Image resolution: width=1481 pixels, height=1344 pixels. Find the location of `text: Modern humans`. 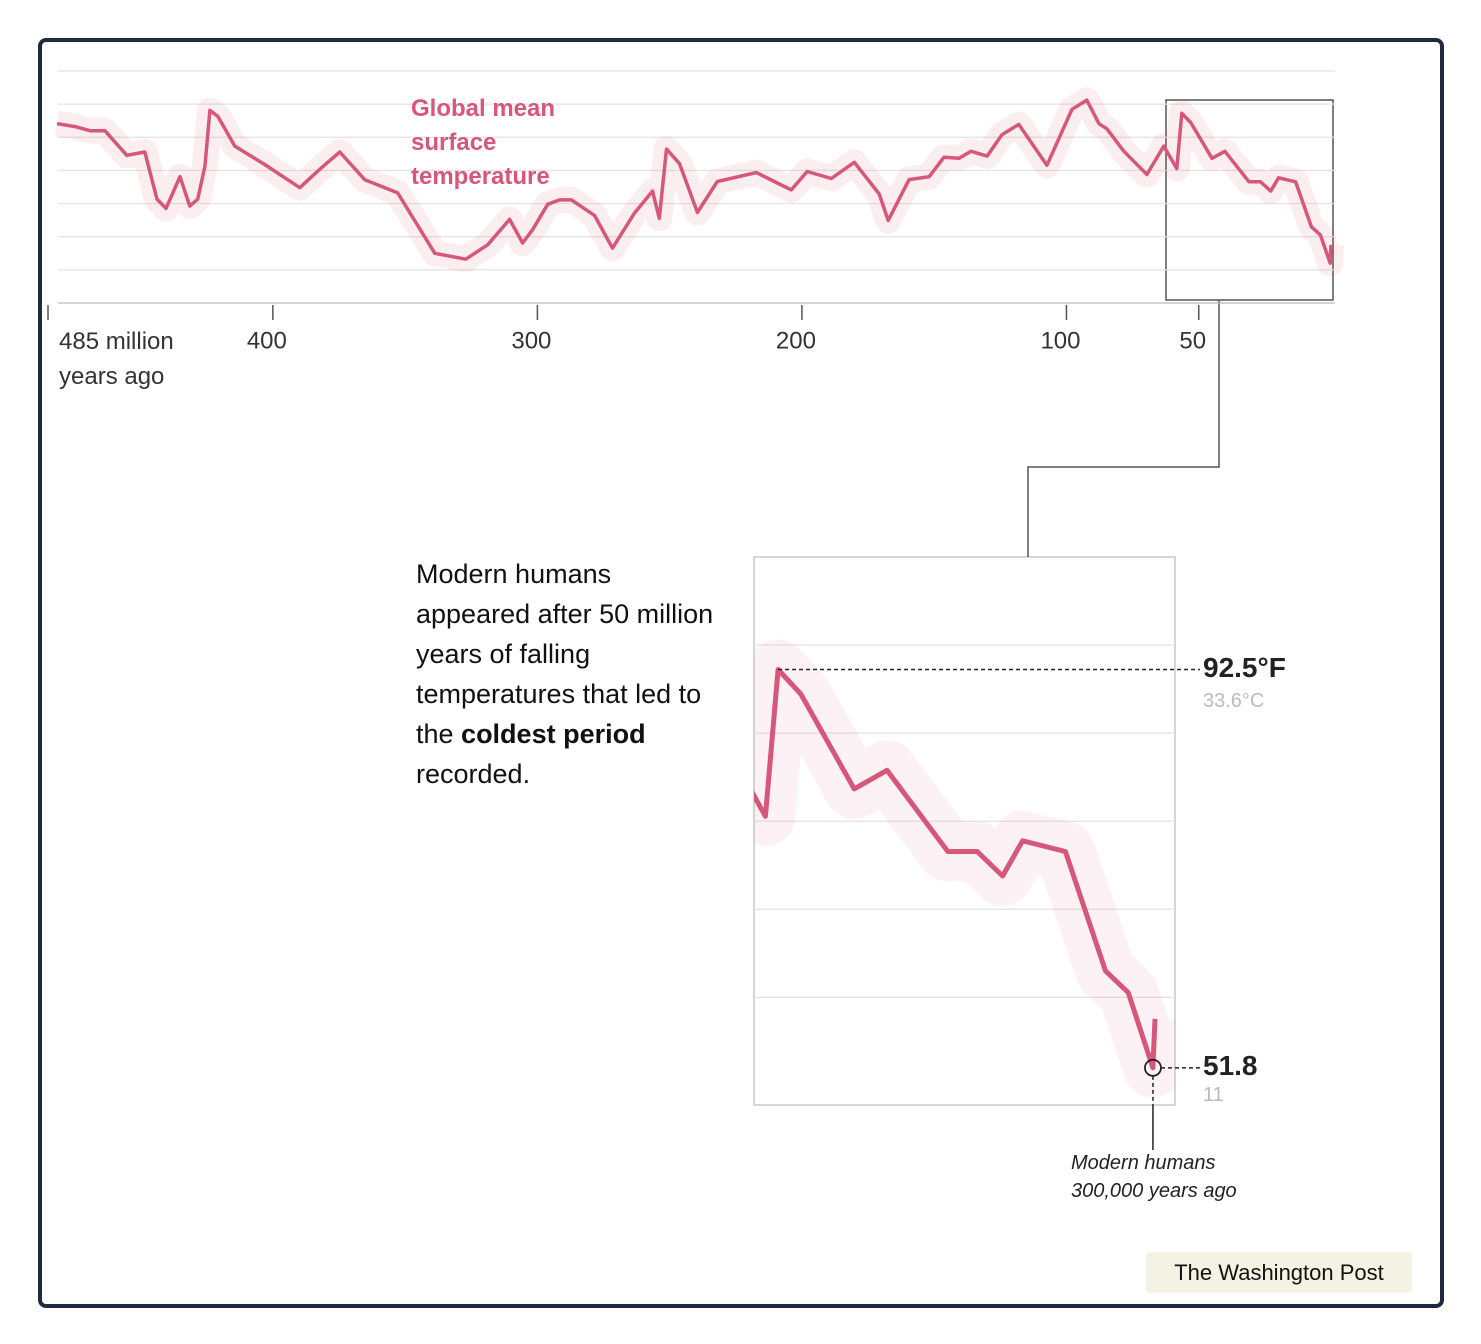

text: Modern humans is located at coordinates (1143, 1163).